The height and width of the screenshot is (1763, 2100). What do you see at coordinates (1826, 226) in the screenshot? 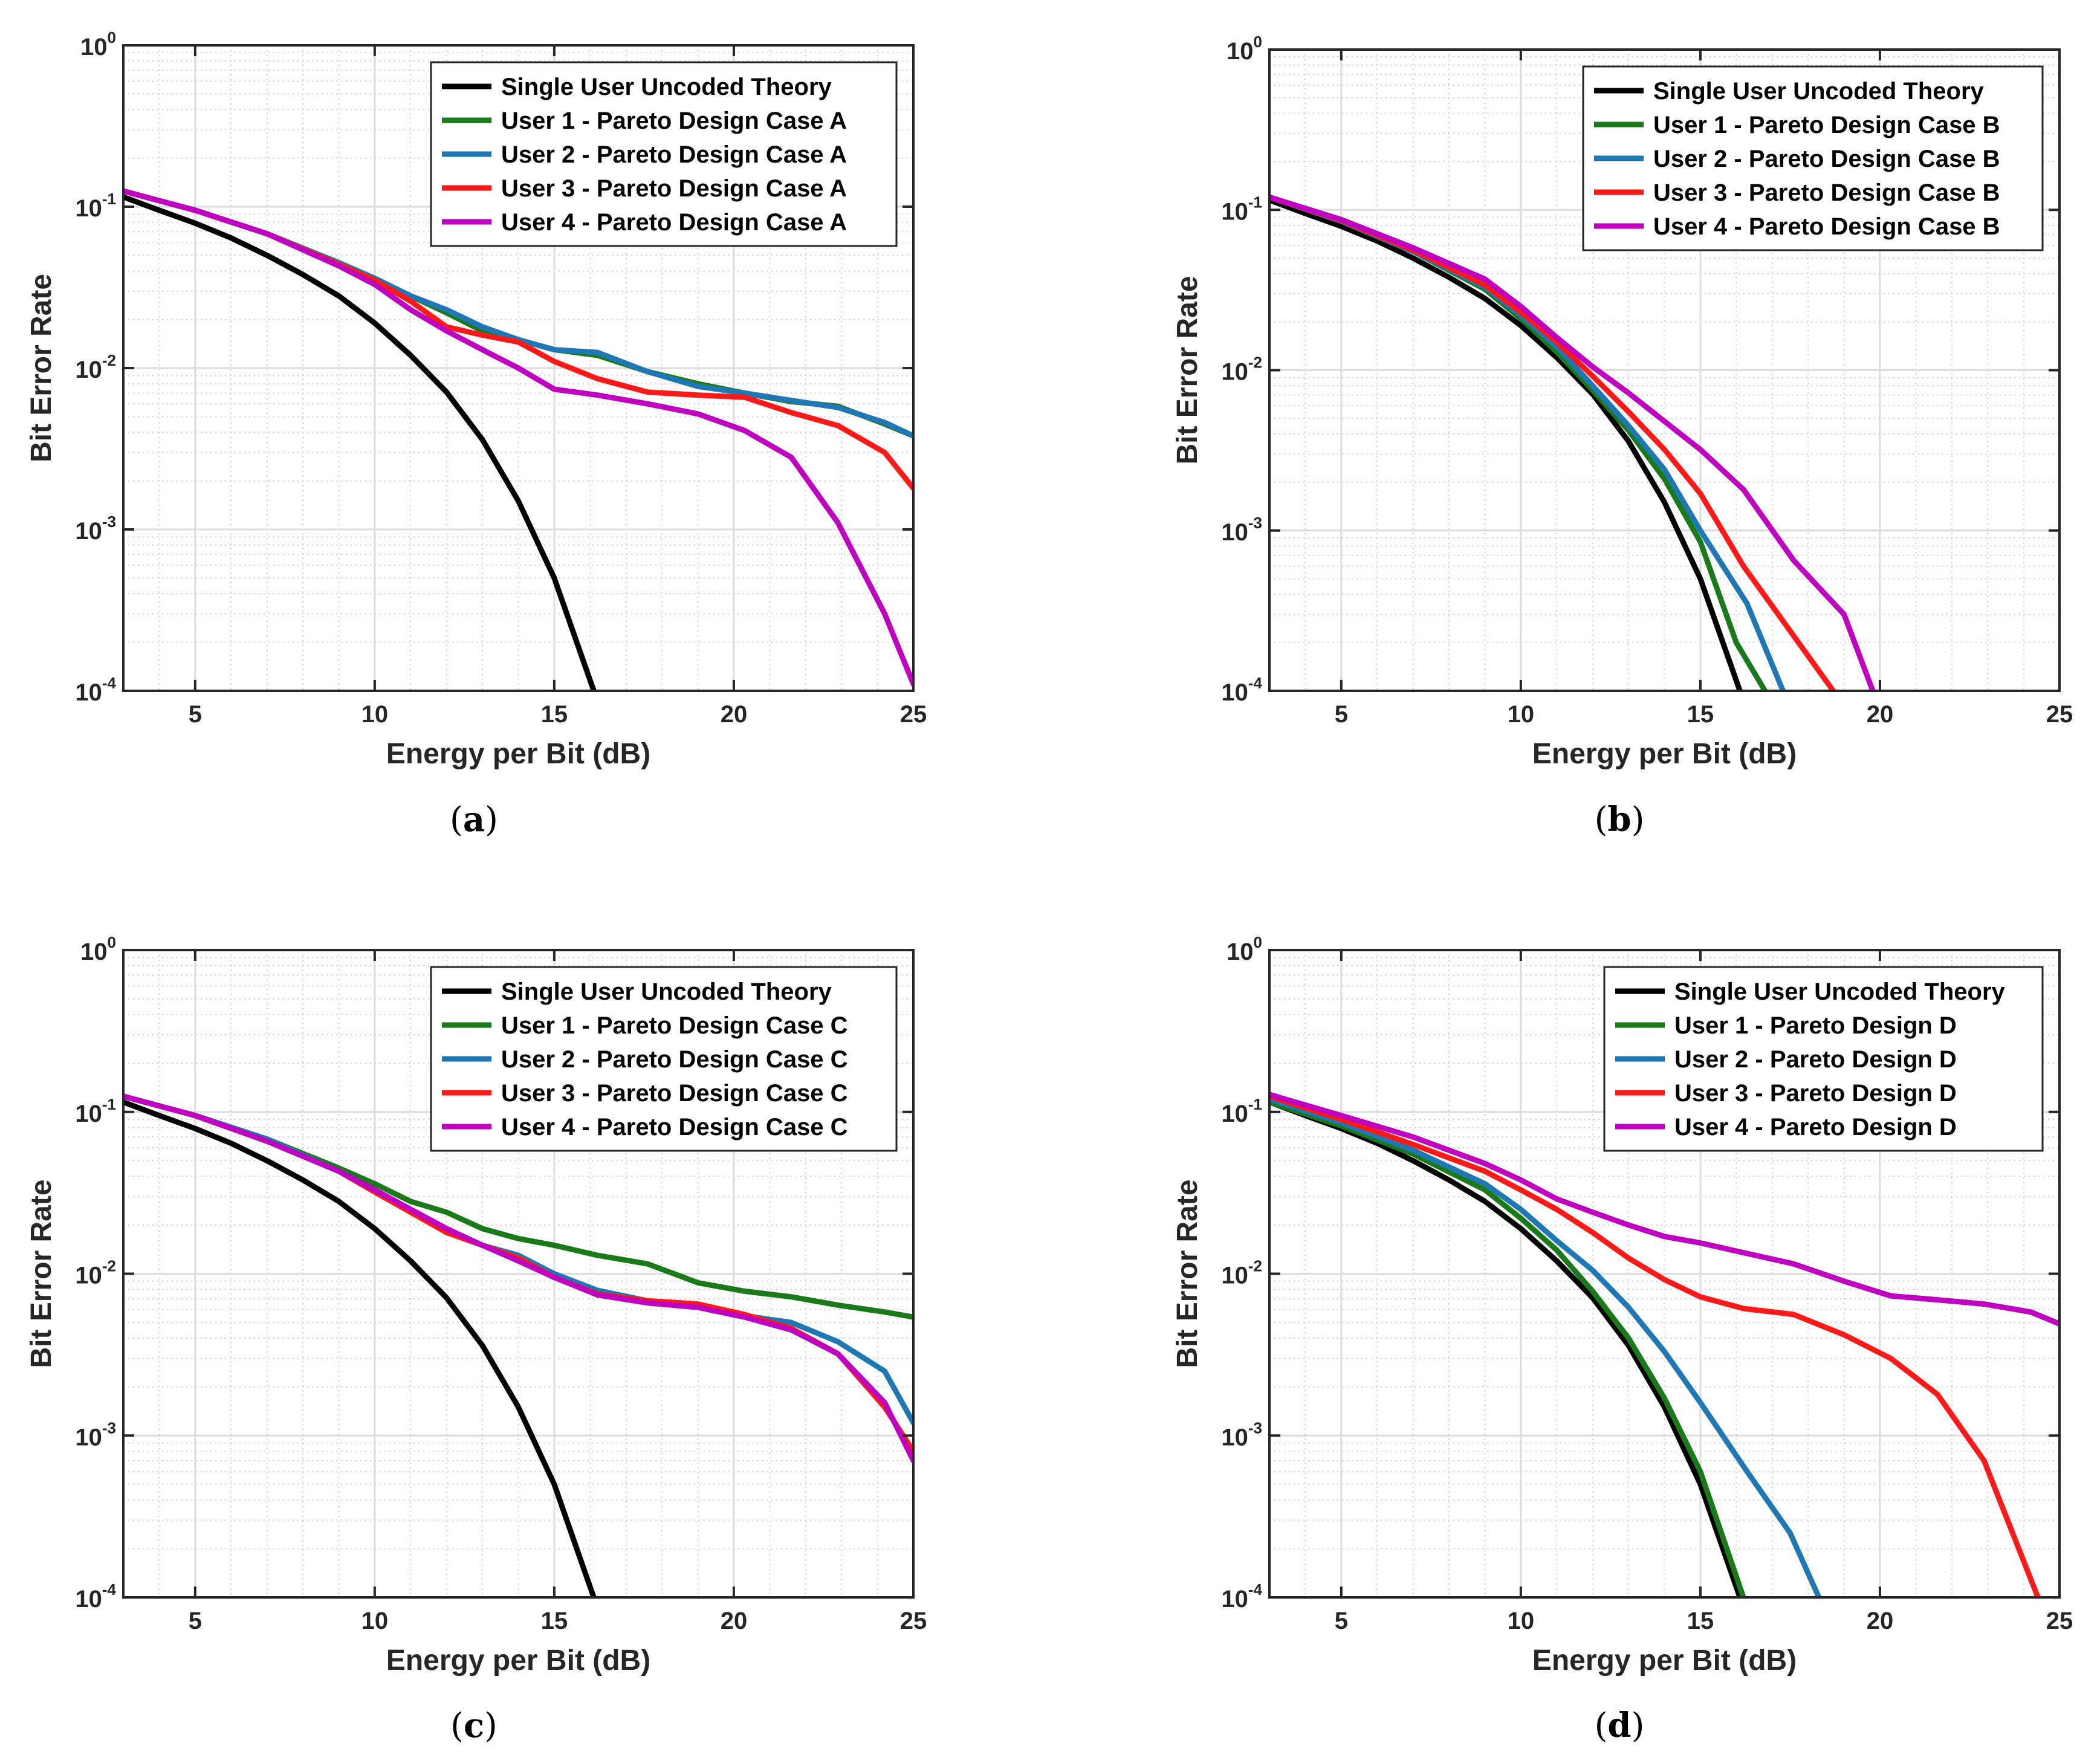
I see `legend-label: User 4 - Pareto Design Case B` at bounding box center [1826, 226].